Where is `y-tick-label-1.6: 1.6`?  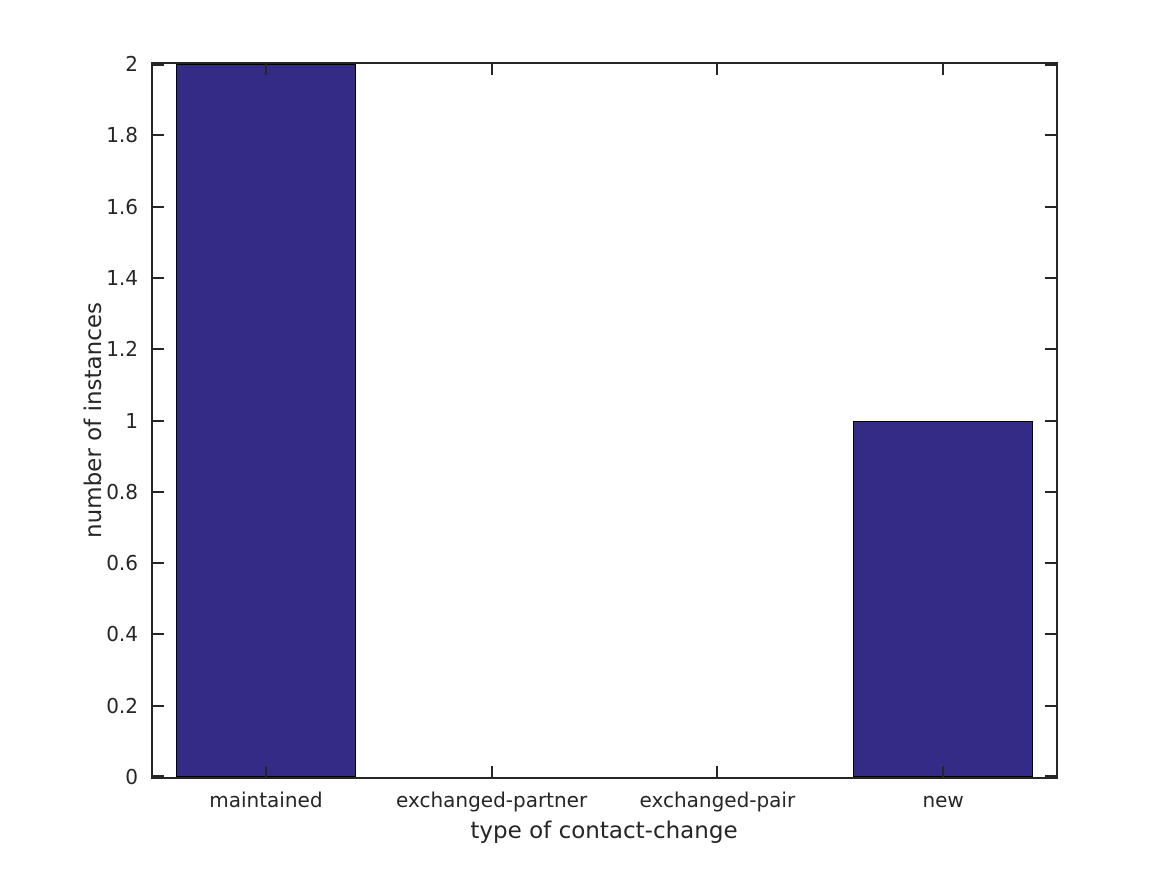
y-tick-label-1.6: 1.6 is located at coordinates (122, 206).